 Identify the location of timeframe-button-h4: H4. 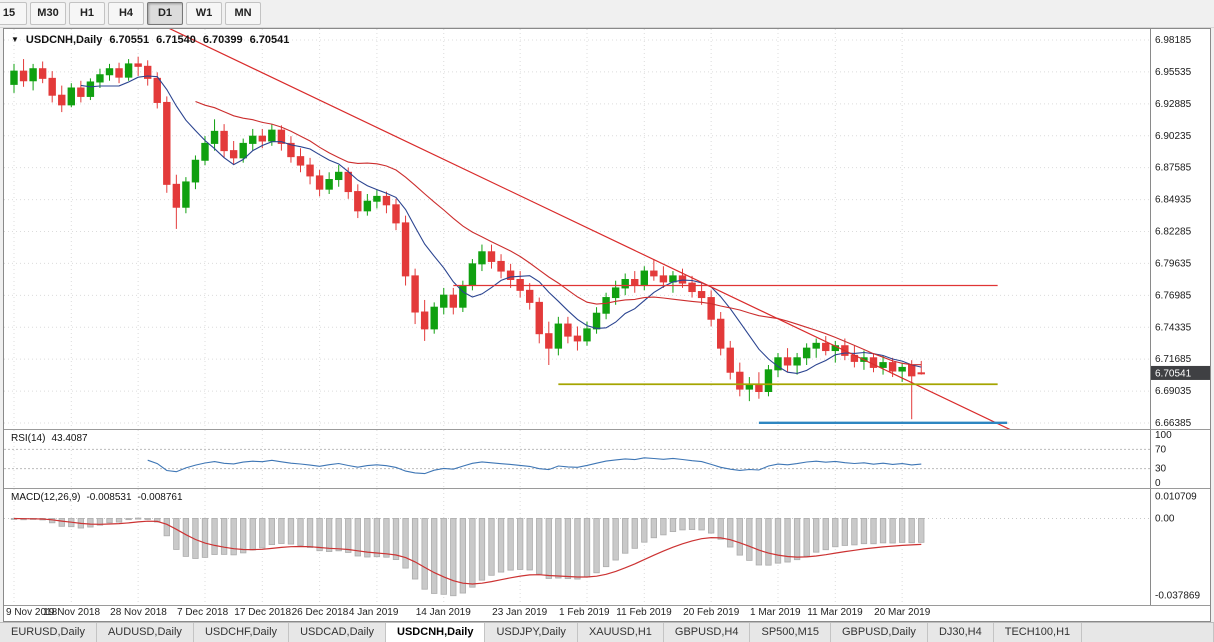
(126, 13).